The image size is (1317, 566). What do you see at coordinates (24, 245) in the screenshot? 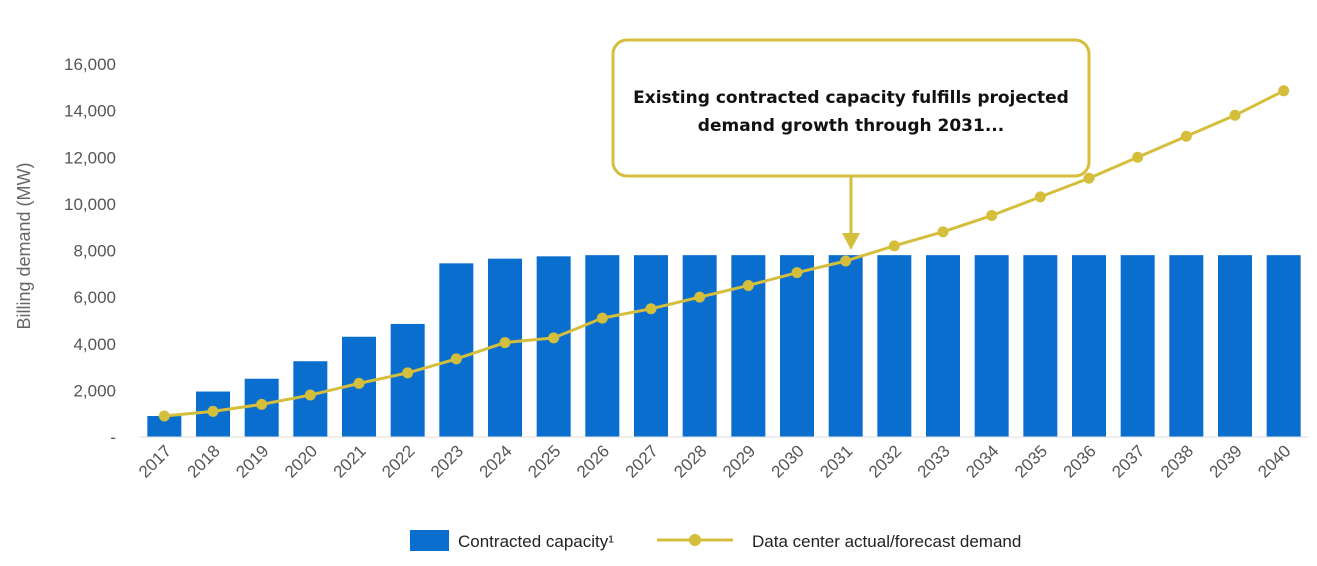
I see `y-axis-label: Billing demand (MW)` at bounding box center [24, 245].